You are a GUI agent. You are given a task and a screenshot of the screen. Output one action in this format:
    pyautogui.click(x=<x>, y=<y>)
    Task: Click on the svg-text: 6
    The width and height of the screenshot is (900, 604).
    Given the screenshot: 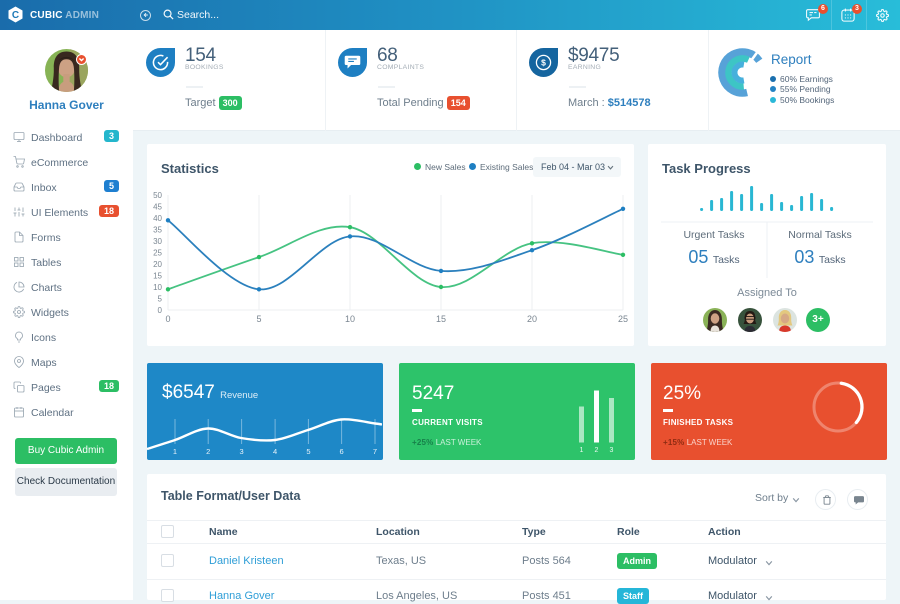 What is the action you would take?
    pyautogui.click(x=342, y=451)
    